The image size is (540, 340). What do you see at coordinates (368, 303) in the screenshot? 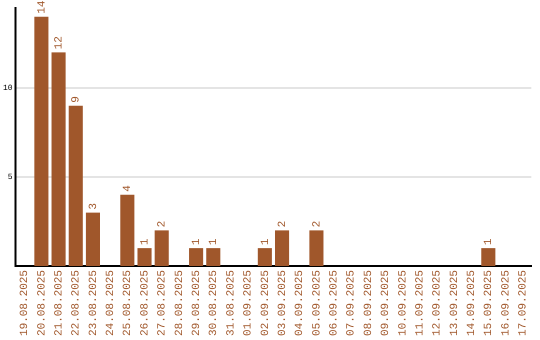
I see `x-tick-label: 08.09.2025` at bounding box center [368, 303].